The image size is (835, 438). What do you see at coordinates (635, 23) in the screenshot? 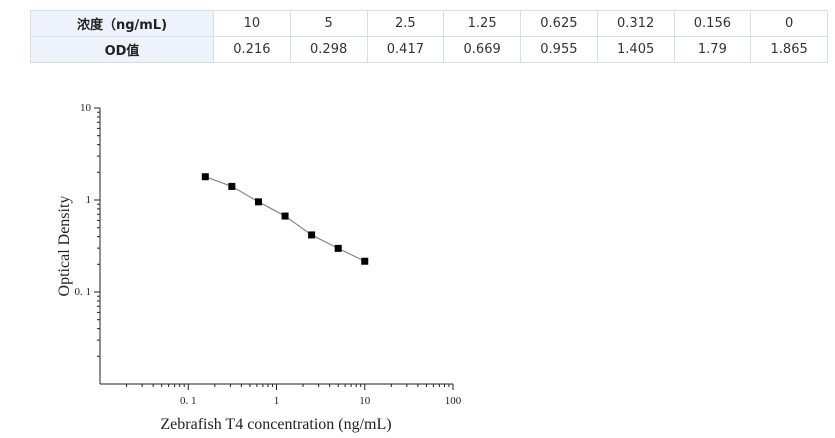
I see `table-cell: 0.312` at bounding box center [635, 23].